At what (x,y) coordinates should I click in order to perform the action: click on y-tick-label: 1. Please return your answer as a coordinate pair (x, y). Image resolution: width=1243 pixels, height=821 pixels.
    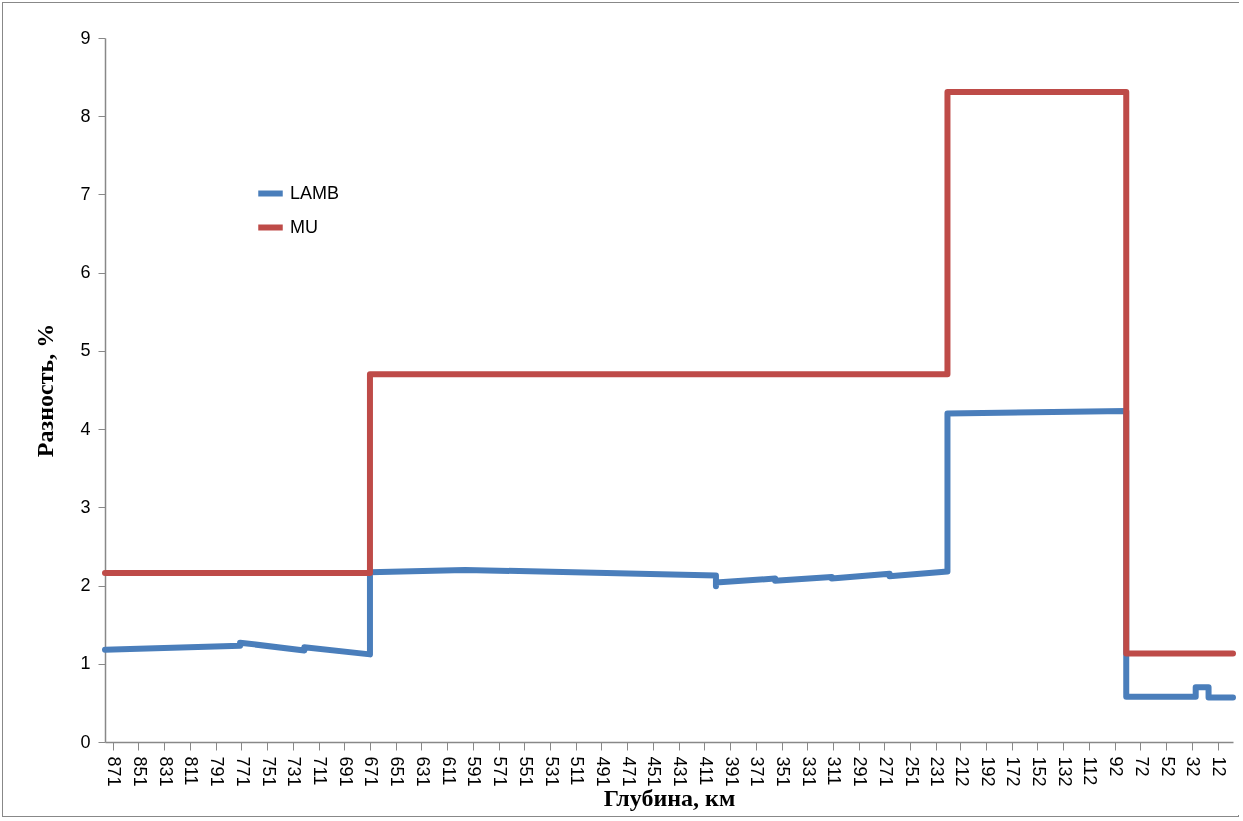
    Looking at the image, I should click on (85, 663).